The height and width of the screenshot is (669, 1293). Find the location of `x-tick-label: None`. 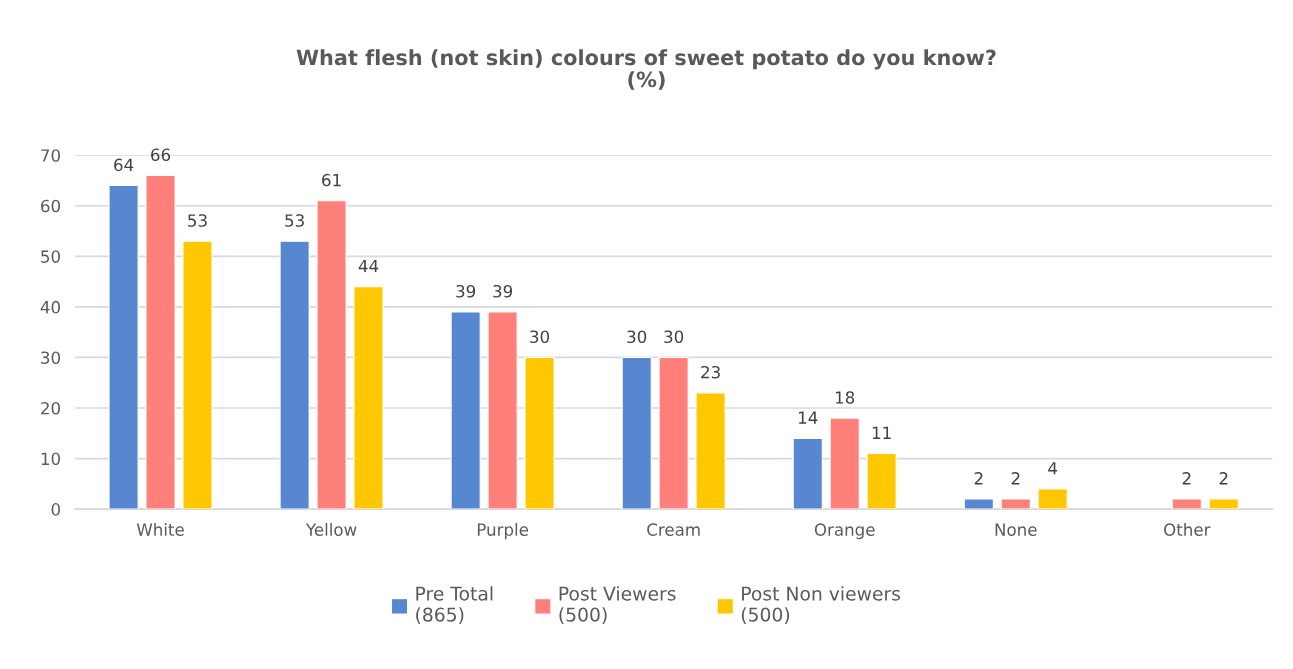

x-tick-label: None is located at coordinates (1016, 529).